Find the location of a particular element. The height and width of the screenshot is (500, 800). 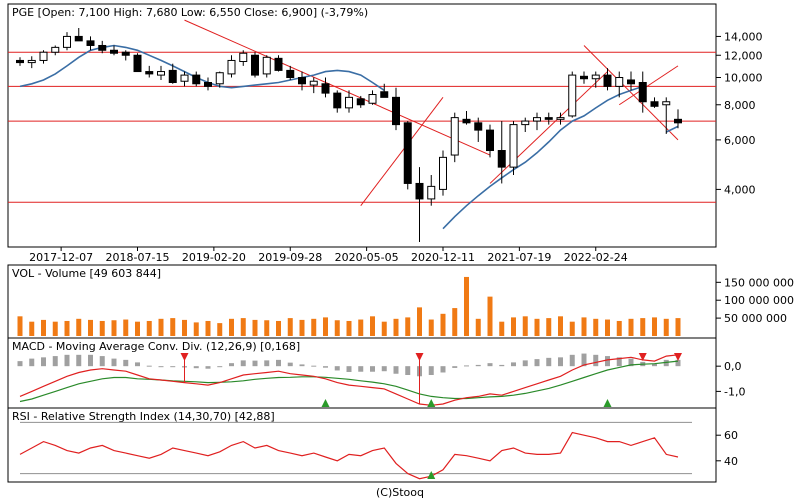

price-y-tick-label: 10,000 is located at coordinates (743, 78).